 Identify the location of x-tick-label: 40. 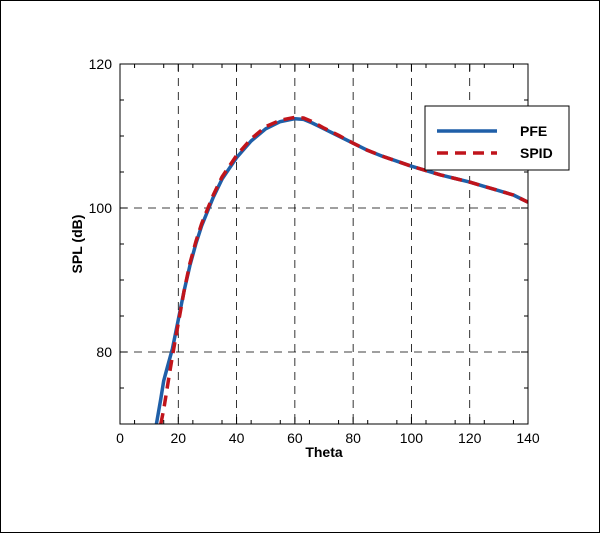
(237, 438).